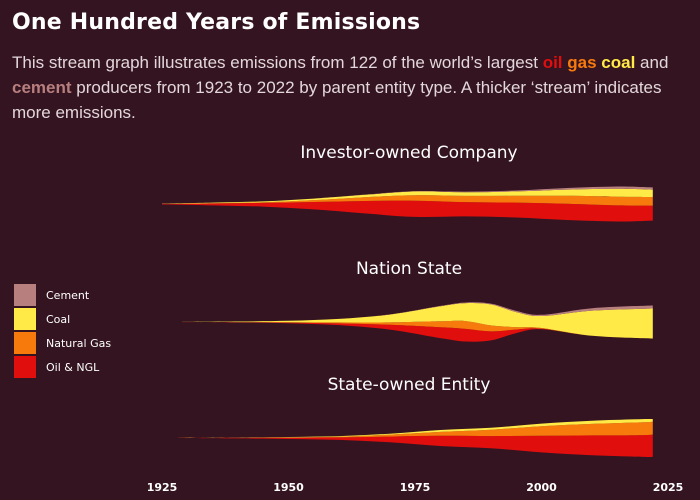 This screenshot has width=700, height=500. Describe the element at coordinates (618, 62) in the screenshot. I see `subtitle-coal-keyword: coal` at that location.